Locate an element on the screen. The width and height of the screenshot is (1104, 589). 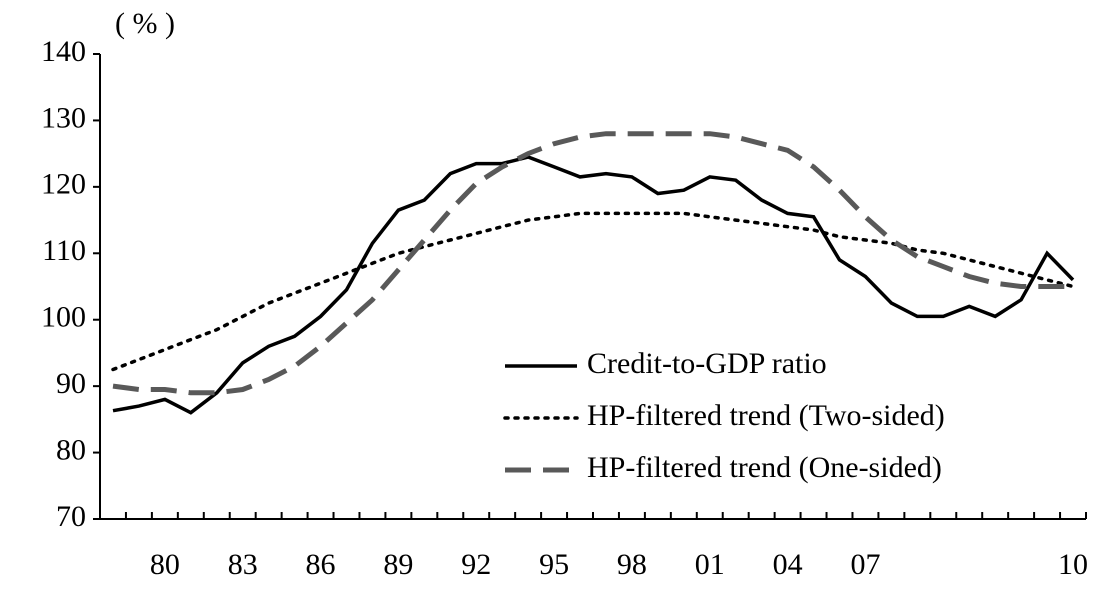
x-tick-label: 83 is located at coordinates (243, 564).